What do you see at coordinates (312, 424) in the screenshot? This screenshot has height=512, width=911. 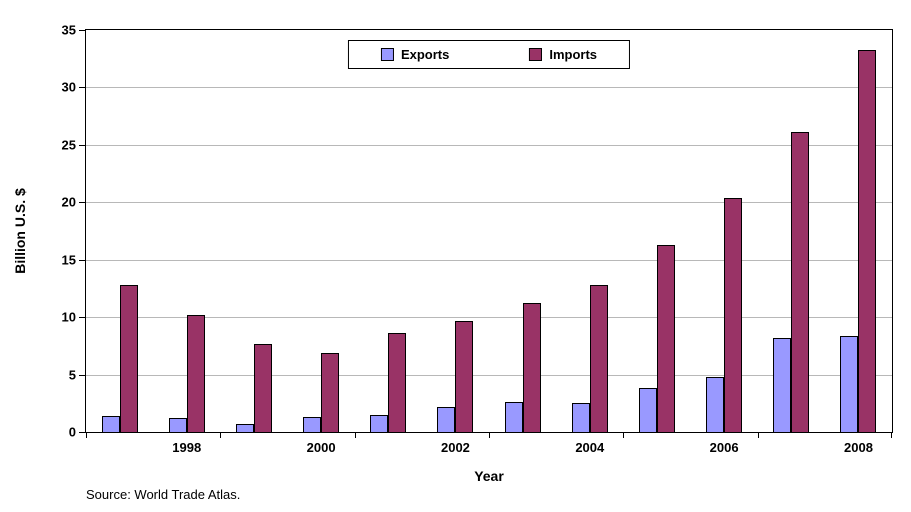 I see `bar-exports-2000` at bounding box center [312, 424].